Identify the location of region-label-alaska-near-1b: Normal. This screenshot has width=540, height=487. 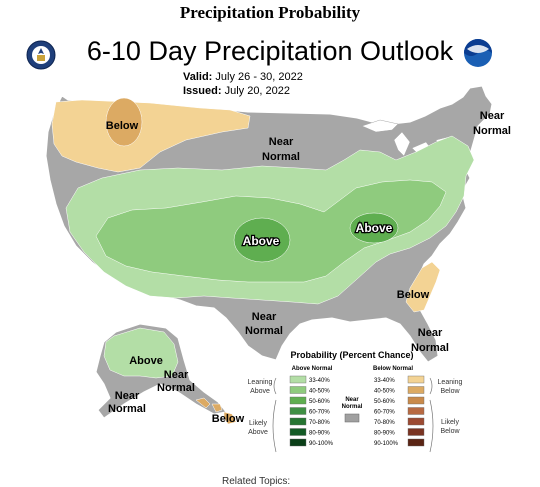
(176, 388).